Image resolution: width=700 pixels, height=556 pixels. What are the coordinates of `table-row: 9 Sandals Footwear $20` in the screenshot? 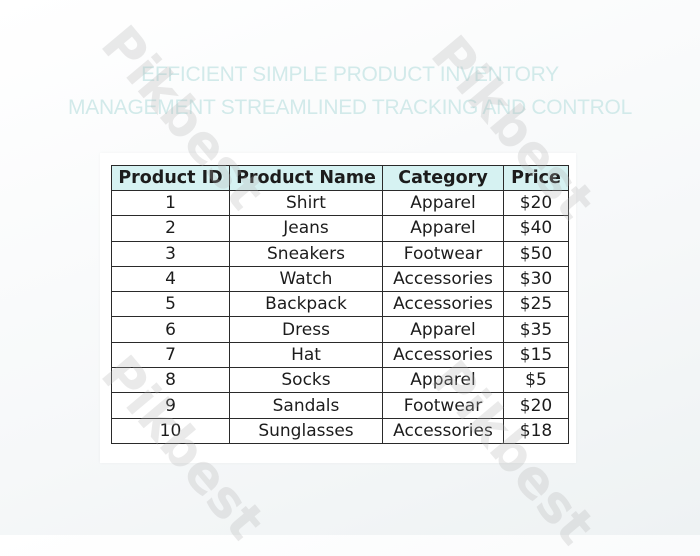 It's located at (340, 405).